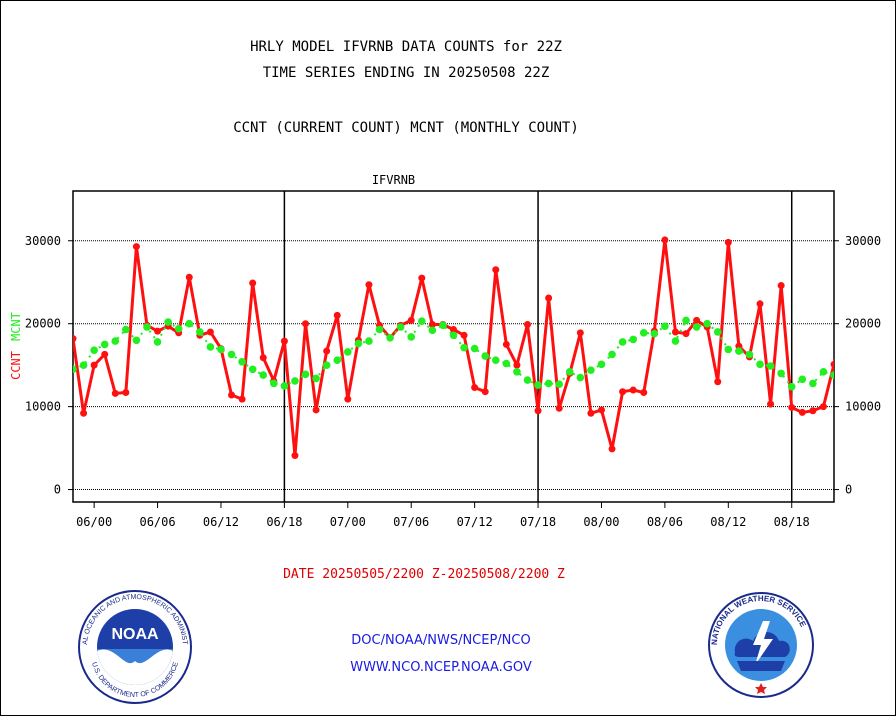 The height and width of the screenshot is (716, 896). What do you see at coordinates (16, 346) in the screenshot?
I see `y-axis-label: CCNT MCNT` at bounding box center [16, 346].